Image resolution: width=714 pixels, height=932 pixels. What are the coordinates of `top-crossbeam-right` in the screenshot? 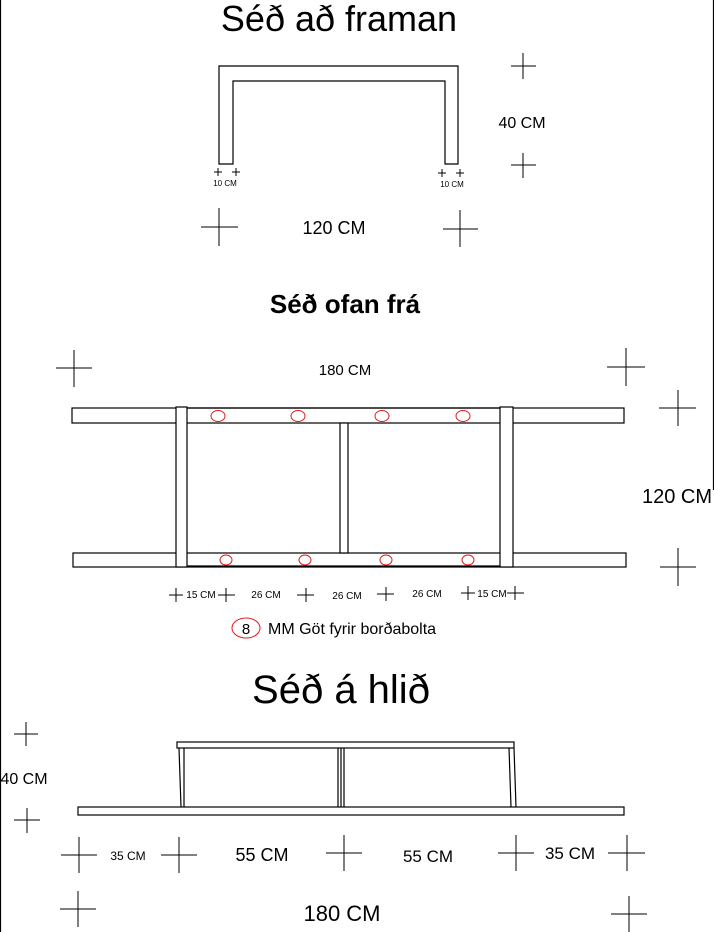 It's located at (506, 487).